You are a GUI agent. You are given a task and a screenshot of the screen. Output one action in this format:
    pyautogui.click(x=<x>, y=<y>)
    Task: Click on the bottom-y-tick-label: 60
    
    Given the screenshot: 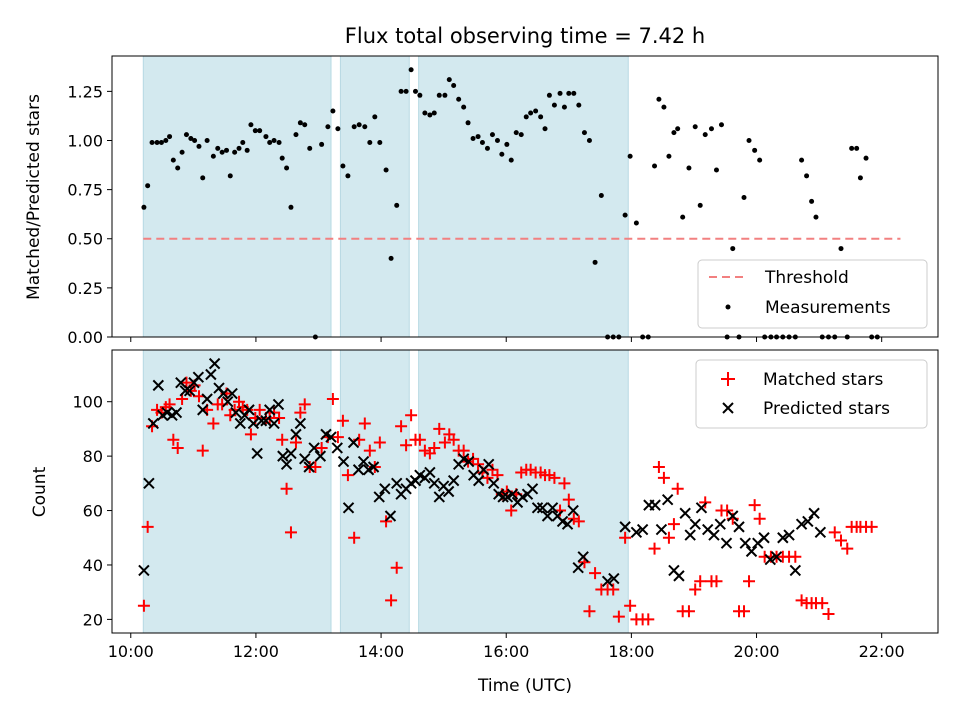 What is the action you would take?
    pyautogui.click(x=93, y=511)
    